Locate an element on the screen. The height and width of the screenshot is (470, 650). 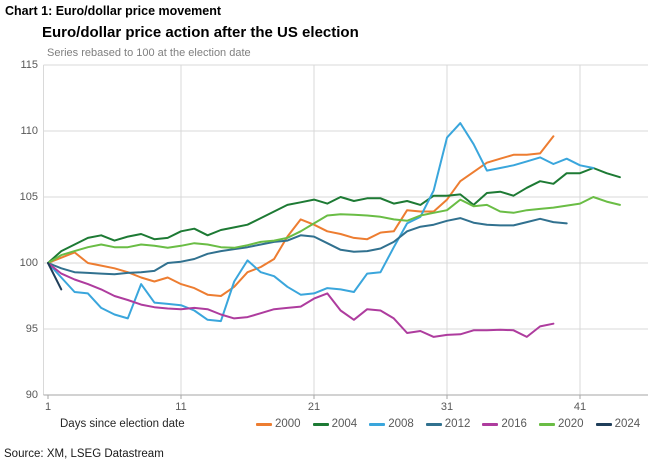
x-axis-tick-label: 21 is located at coordinates (314, 407).